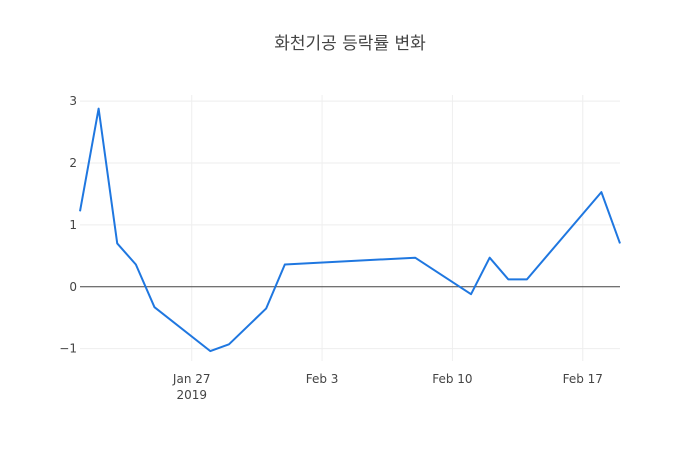  Describe the element at coordinates (73, 225) in the screenshot. I see `y-tick-label: 1` at that location.